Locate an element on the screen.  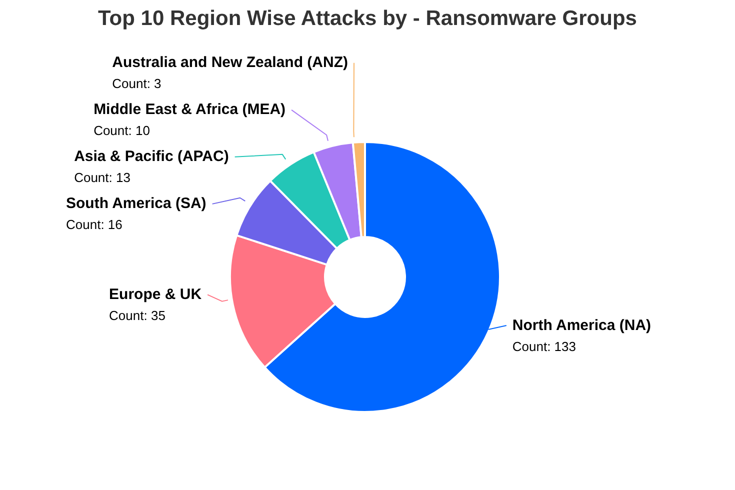
data-label: Count: 10 is located at coordinates (122, 130).